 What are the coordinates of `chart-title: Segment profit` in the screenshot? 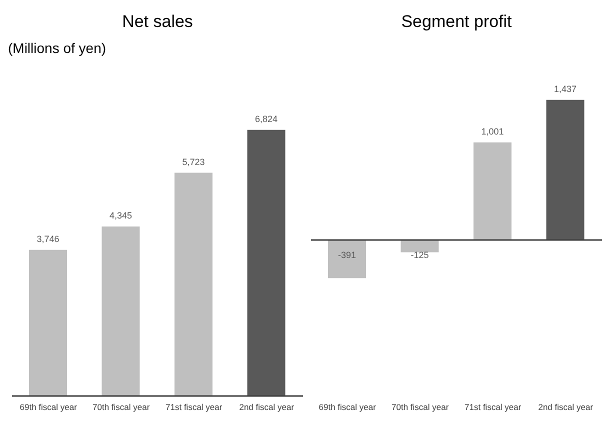 It's located at (456, 22).